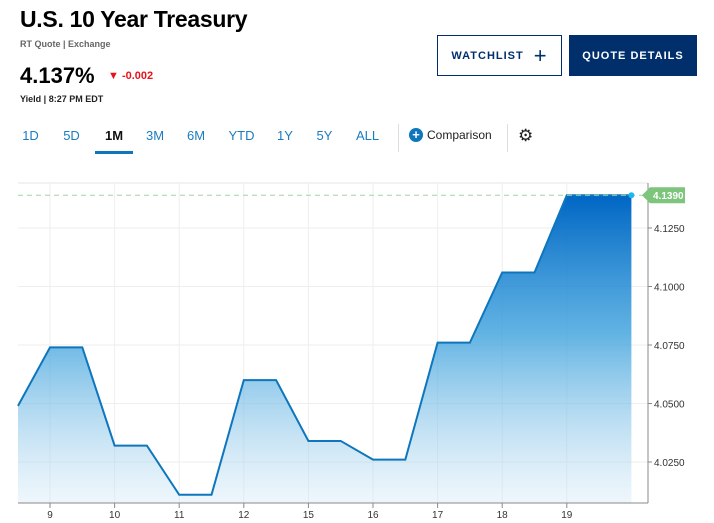 Image resolution: width=714 pixels, height=523 pixels. I want to click on watchlist-button: WATCHLIST +, so click(499, 55).